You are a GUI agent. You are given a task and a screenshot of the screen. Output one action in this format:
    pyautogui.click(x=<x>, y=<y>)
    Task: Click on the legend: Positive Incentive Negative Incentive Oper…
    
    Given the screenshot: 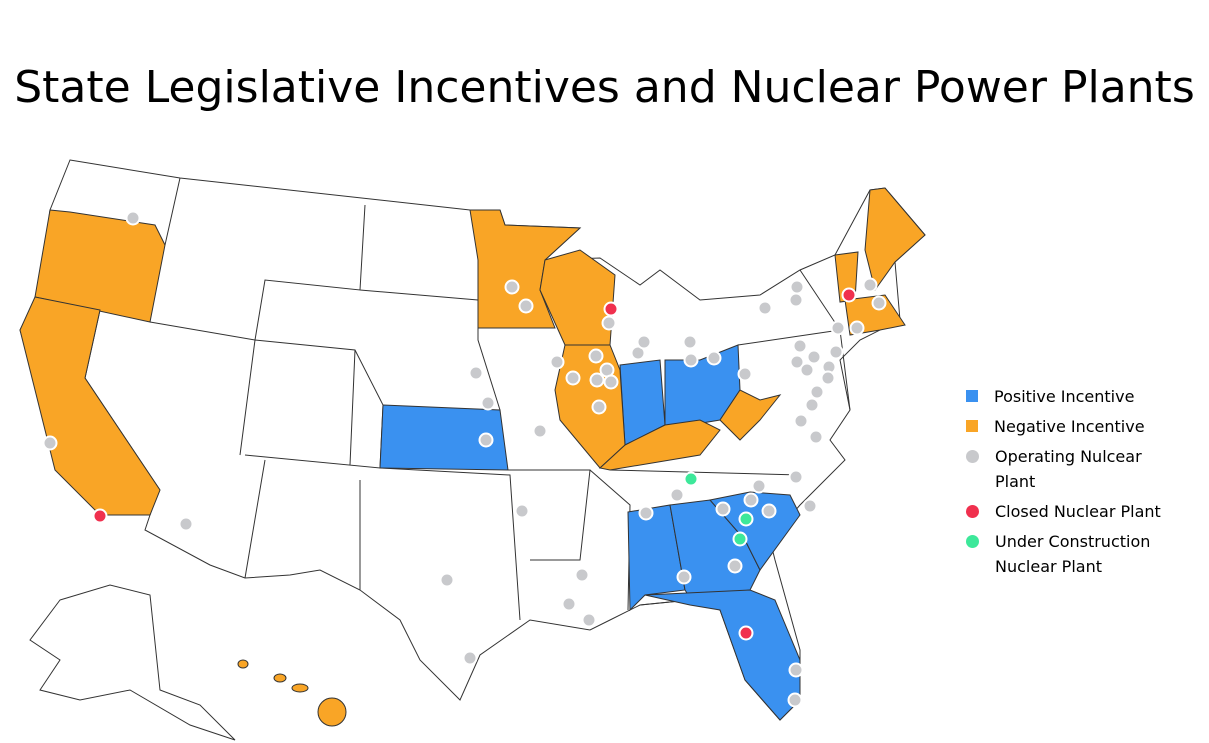 What is the action you would take?
    pyautogui.click(x=1067, y=484)
    